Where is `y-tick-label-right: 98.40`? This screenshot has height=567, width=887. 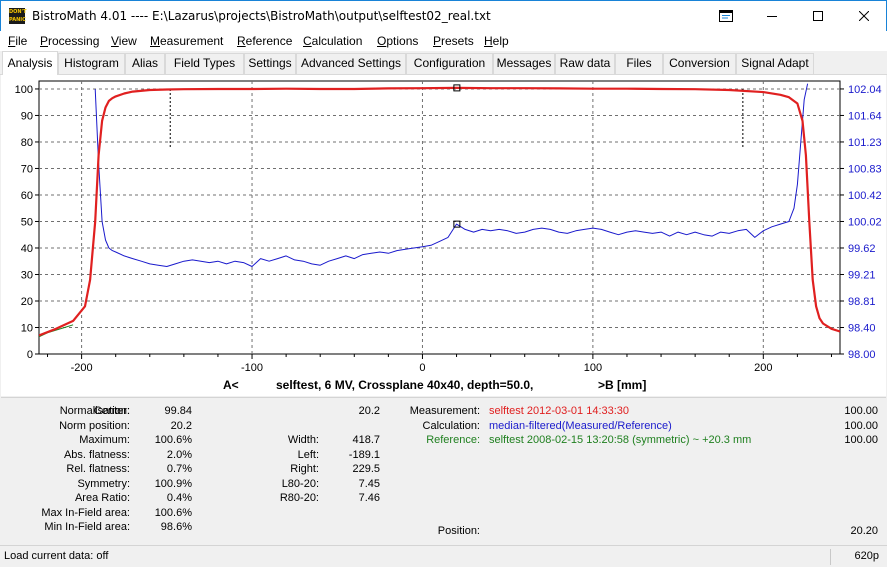 y-tick-label-right: 98.40 is located at coordinates (862, 328).